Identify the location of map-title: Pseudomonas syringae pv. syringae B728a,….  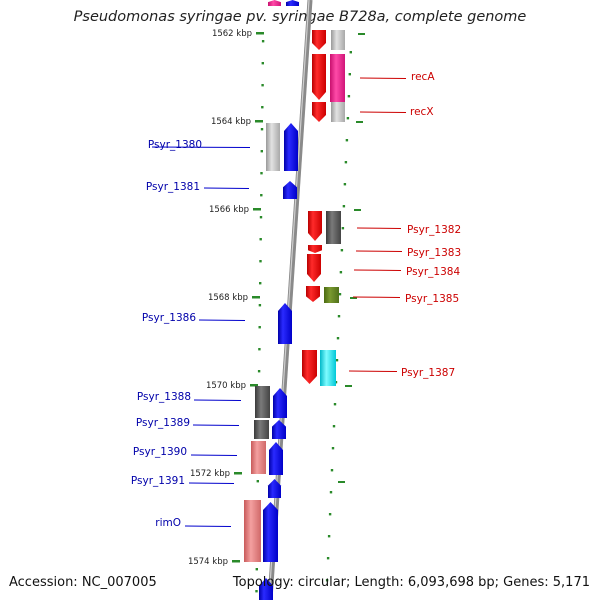
(300, 17).